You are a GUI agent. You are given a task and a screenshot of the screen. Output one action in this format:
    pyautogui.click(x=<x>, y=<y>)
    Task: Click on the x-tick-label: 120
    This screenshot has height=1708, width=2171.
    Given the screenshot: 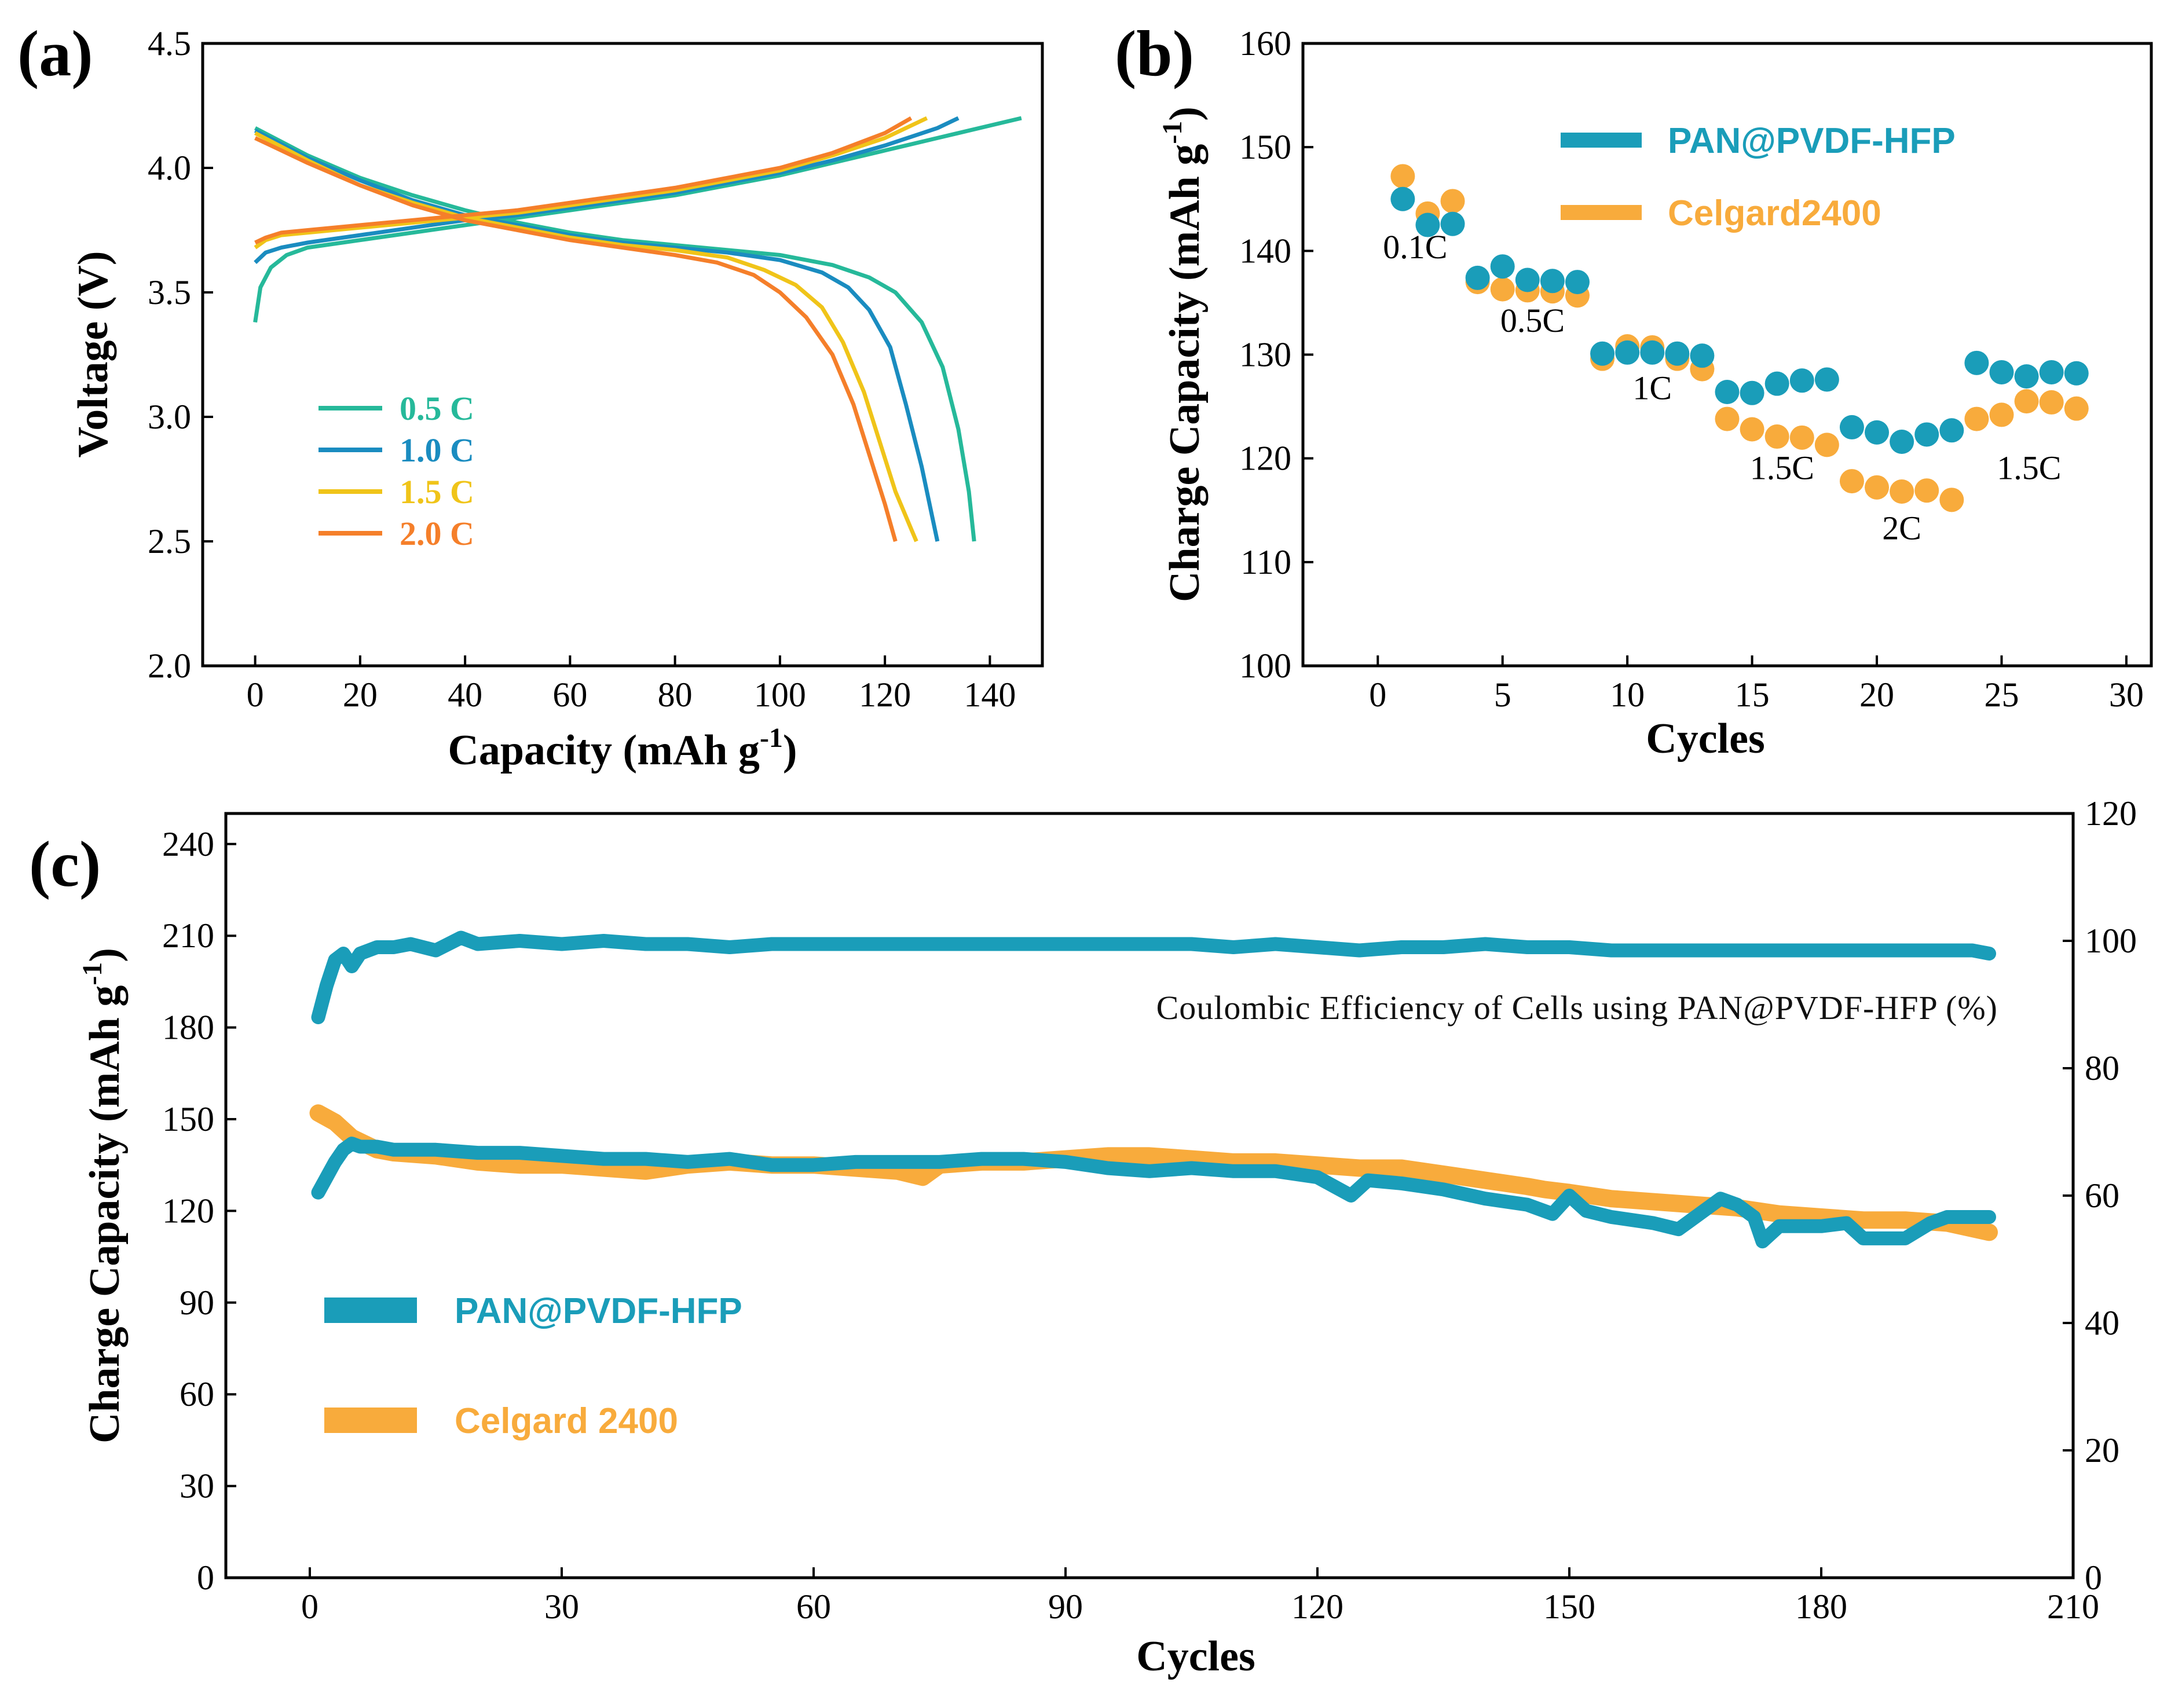 What is the action you would take?
    pyautogui.click(x=1317, y=1607)
    